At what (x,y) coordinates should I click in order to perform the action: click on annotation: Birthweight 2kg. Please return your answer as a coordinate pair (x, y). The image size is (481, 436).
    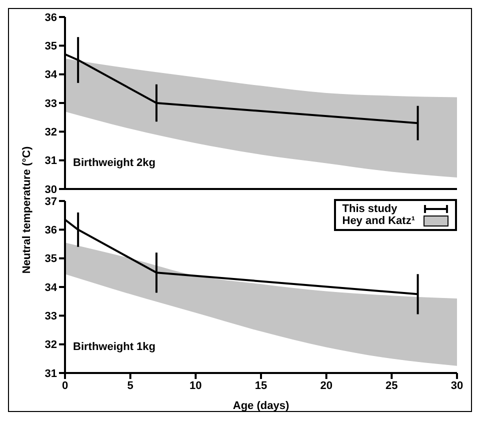
    Looking at the image, I should click on (114, 163).